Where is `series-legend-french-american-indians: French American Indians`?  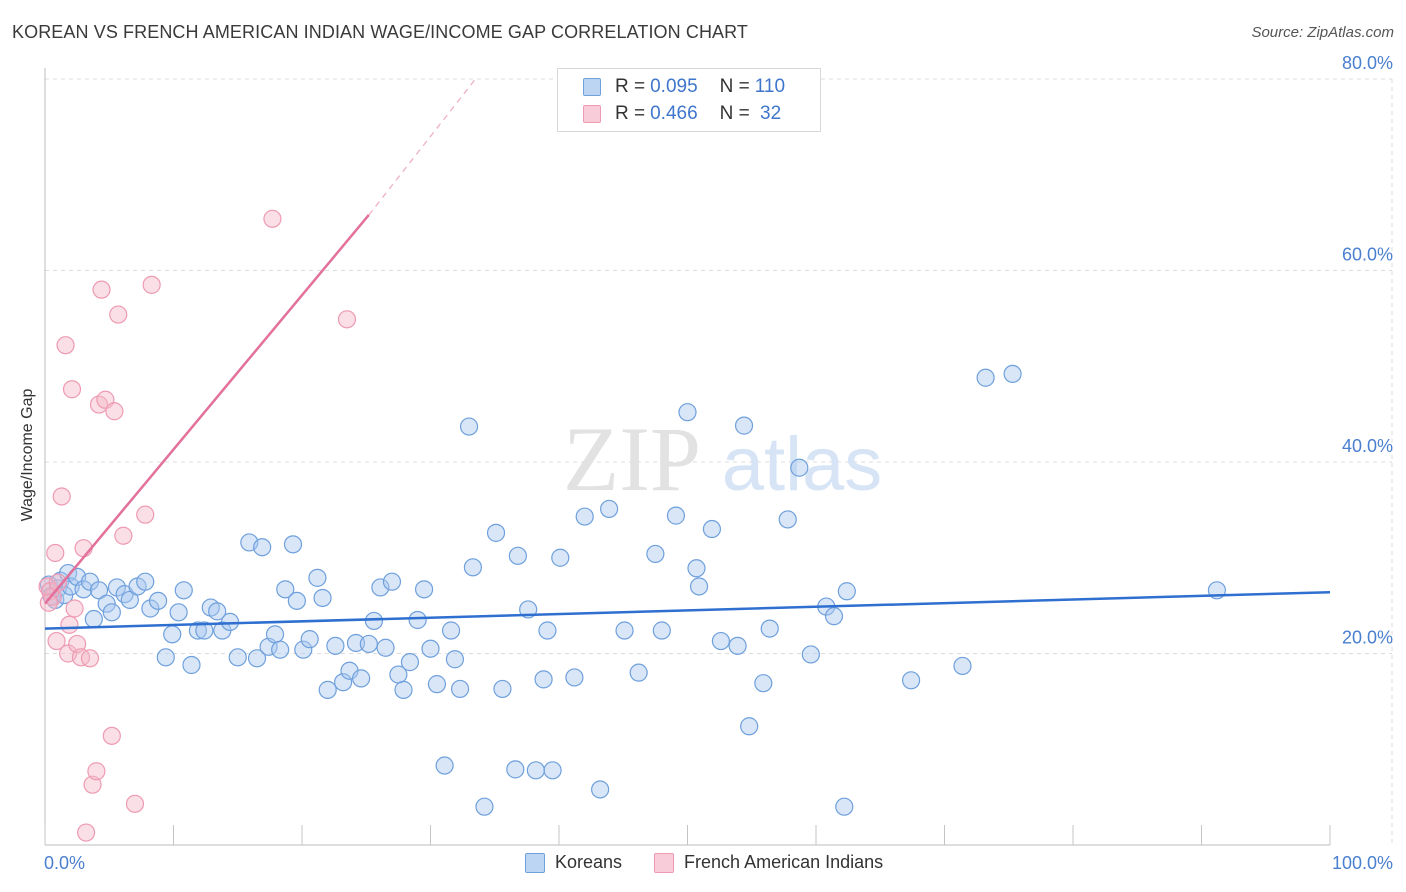 series-legend-french-american-indians: French American Indians is located at coordinates (768, 862).